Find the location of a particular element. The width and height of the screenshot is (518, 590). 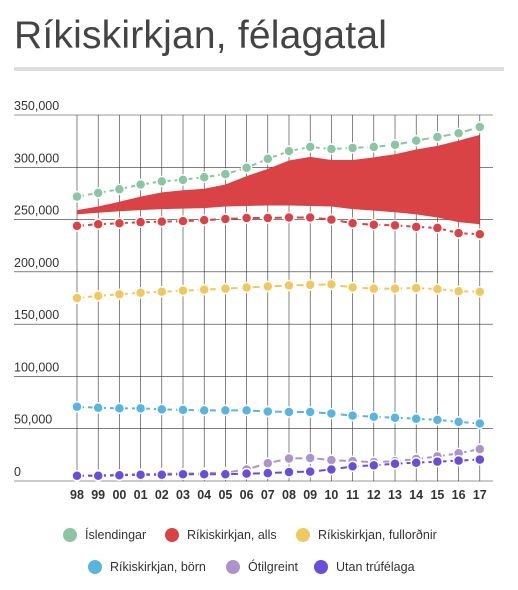

x-tick-label: 17 is located at coordinates (480, 495).